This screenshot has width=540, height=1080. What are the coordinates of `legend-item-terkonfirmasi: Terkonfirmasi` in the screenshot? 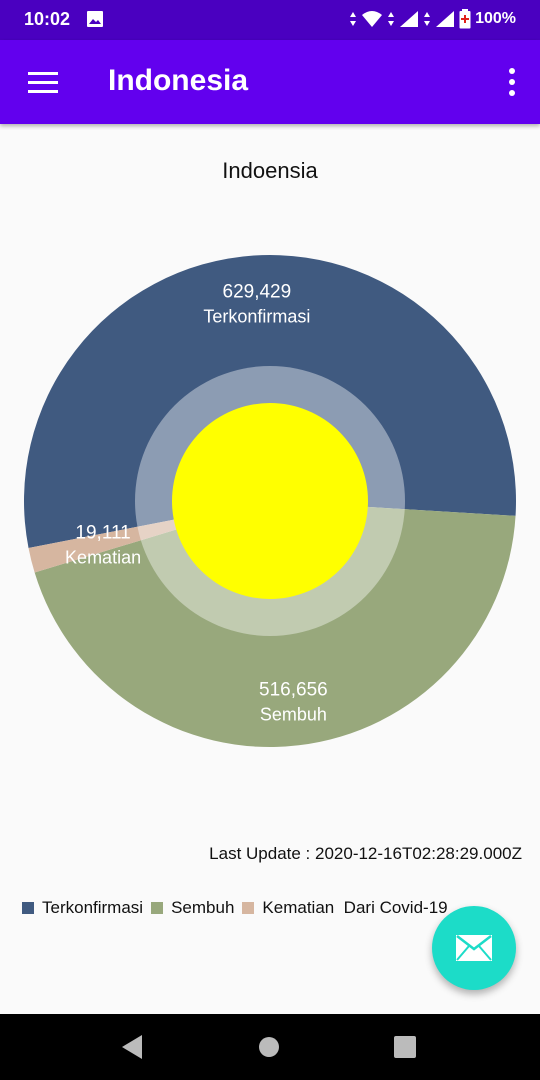 It's located at (82, 908).